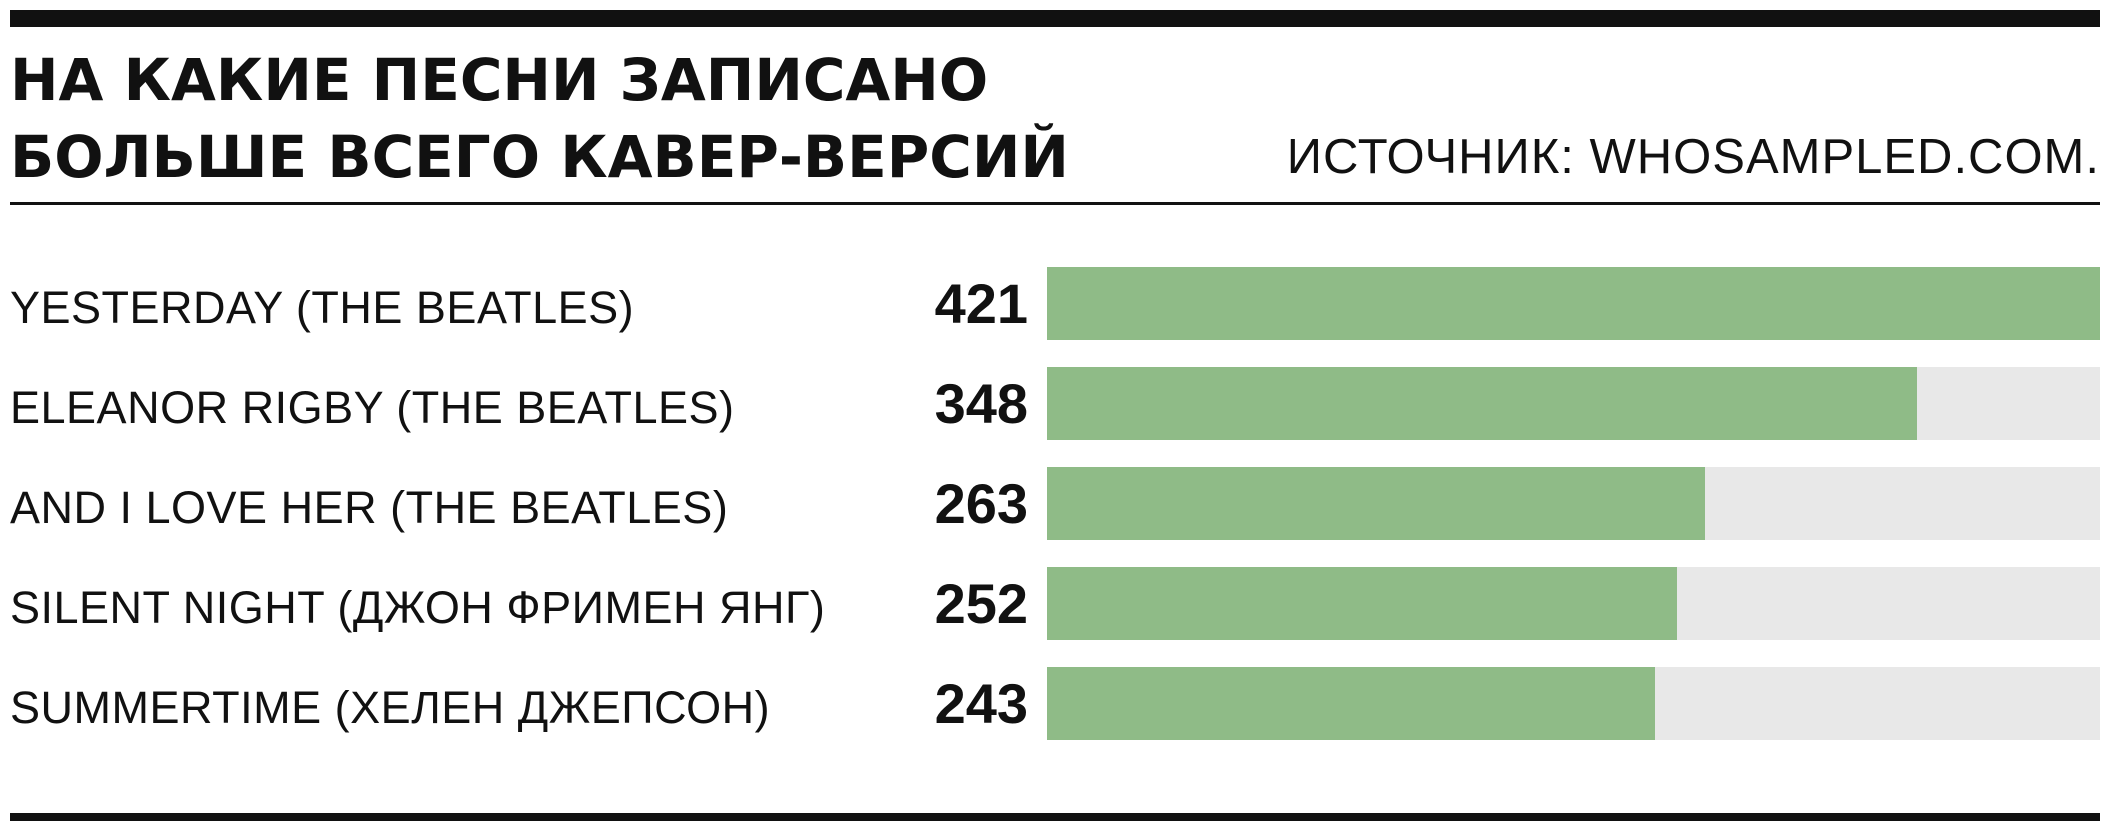 This screenshot has width=2112, height=834. What do you see at coordinates (418, 607) in the screenshot?
I see `category-label: SILENT NIGHT (ДЖОН ФРИМЕН ЯНГ)` at bounding box center [418, 607].